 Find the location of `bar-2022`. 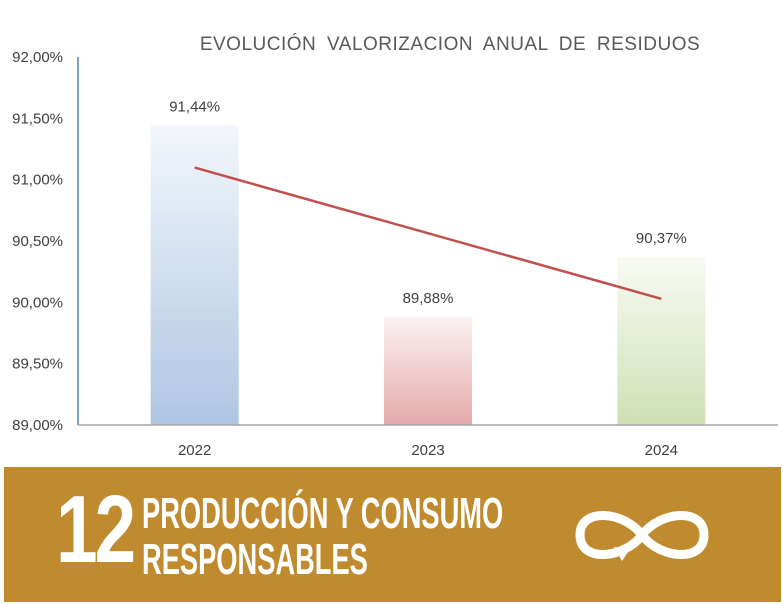

bar-2022 is located at coordinates (194, 275).